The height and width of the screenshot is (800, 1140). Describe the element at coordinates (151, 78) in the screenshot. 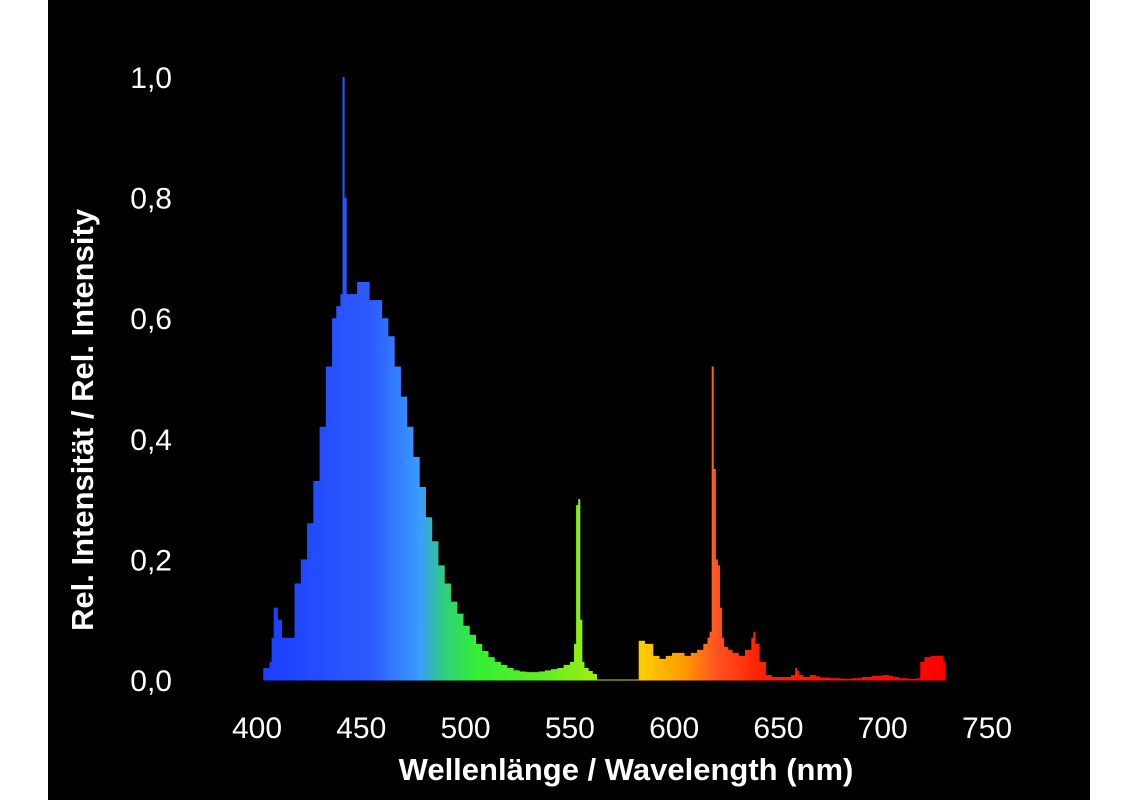

I see `y-tick-label: 1,0` at that location.